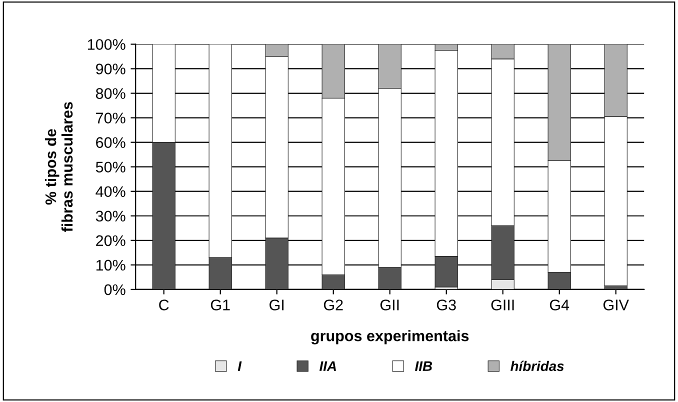 The height and width of the screenshot is (402, 678). Describe the element at coordinates (240, 366) in the screenshot. I see `legend-label: I` at that location.